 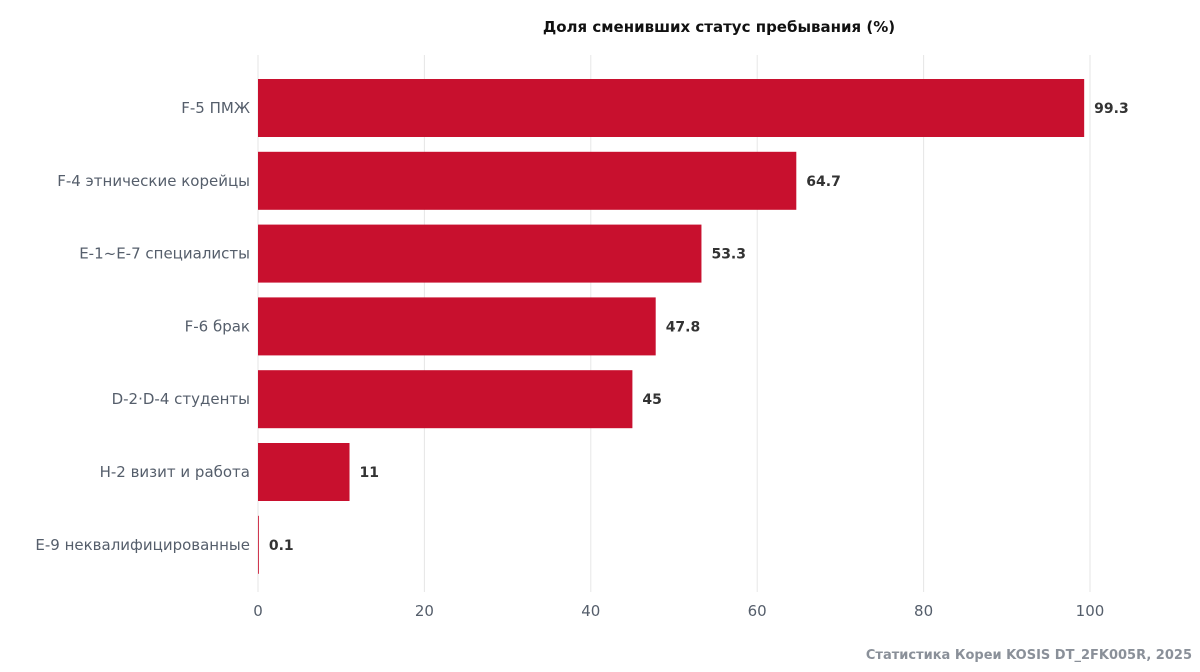 I want to click on category-label: E-1~E-7 специалисты, so click(x=164, y=254).